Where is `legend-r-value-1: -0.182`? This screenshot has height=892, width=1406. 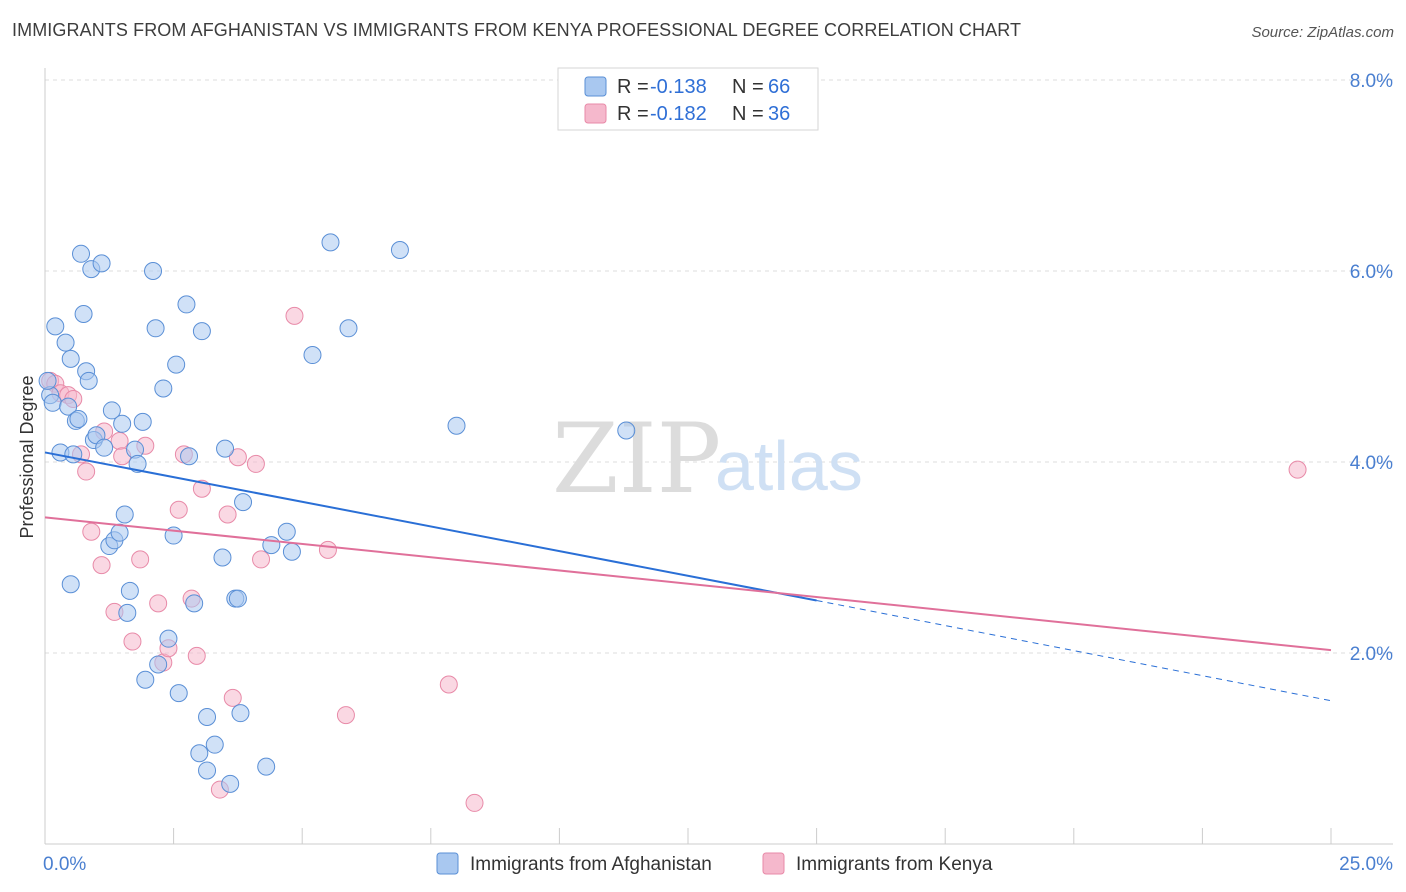 legend-r-value-1: -0.182 is located at coordinates (678, 114).